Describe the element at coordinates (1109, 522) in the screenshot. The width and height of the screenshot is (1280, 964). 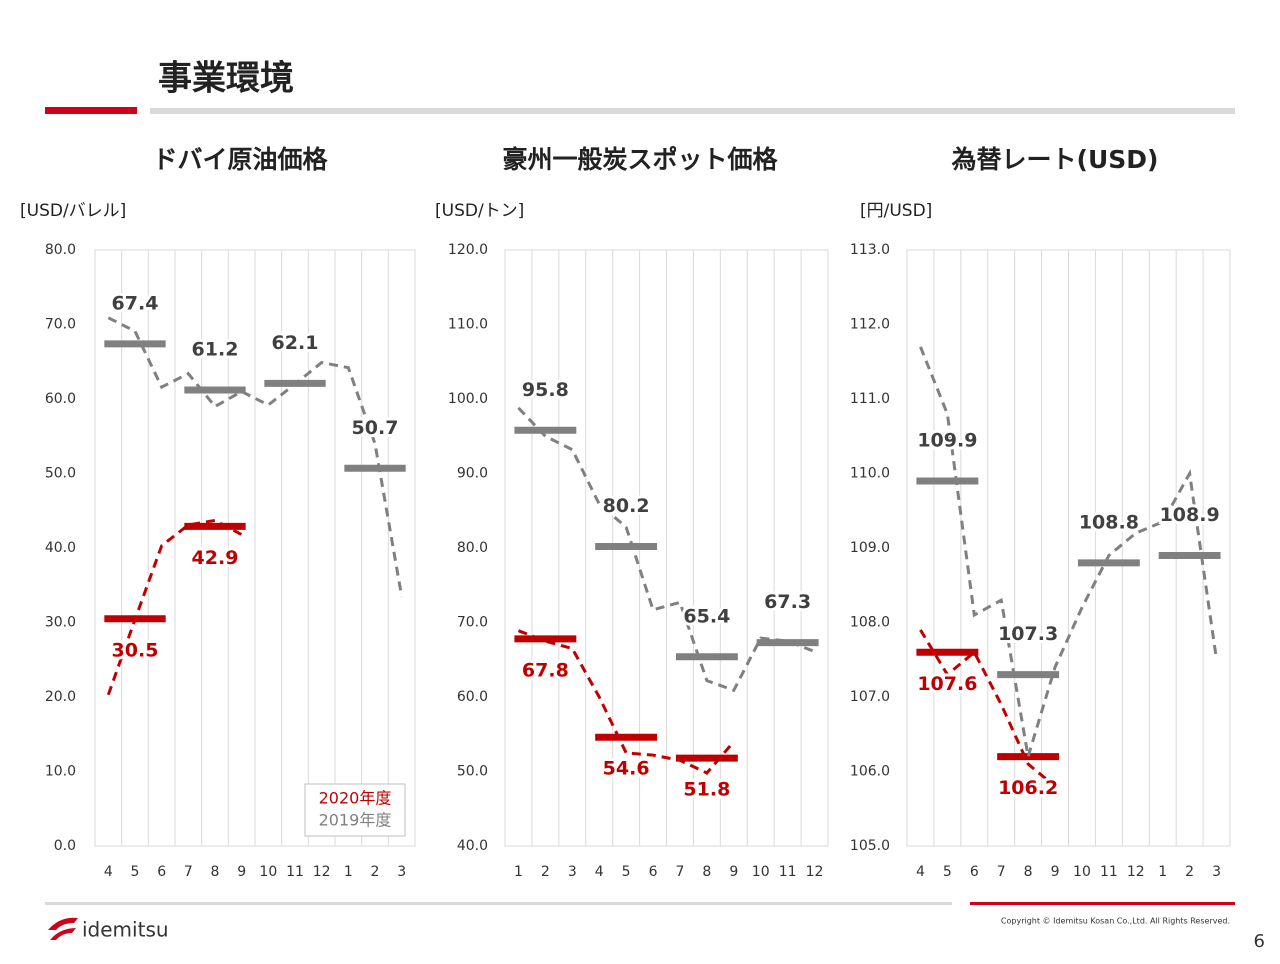
I see `average-label: 108.8` at that location.